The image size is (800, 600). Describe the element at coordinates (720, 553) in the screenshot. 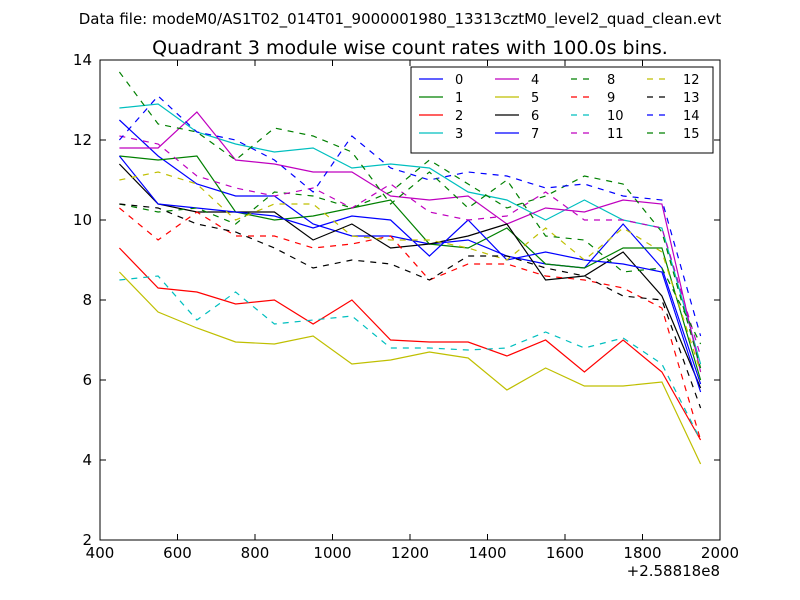

I see `x-tick-label: 2000` at that location.